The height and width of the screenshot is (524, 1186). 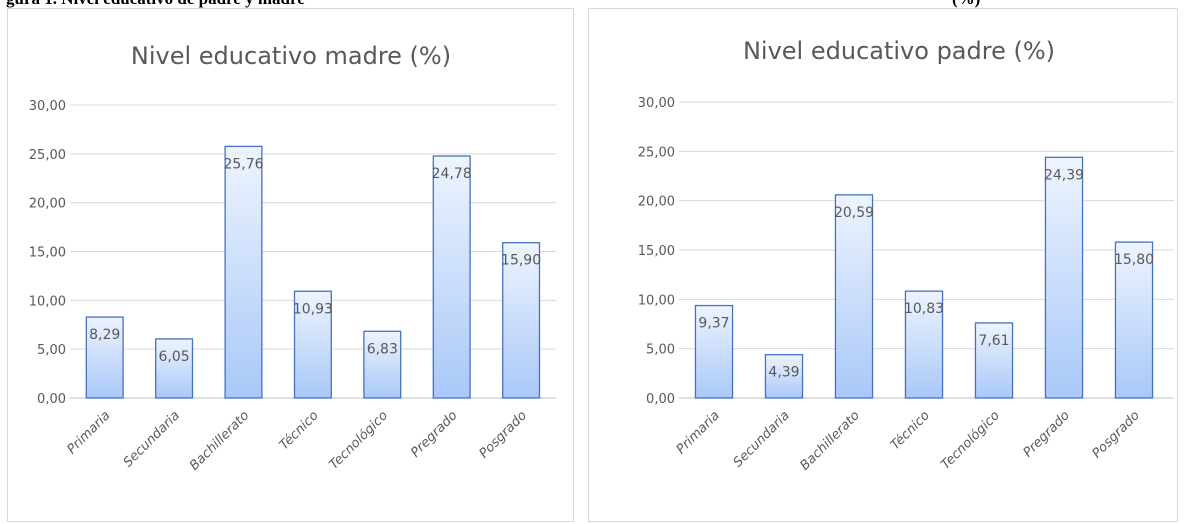 I want to click on caption-left-text: gura 1. Nivel educativo de padre y madre, so click(x=155, y=4).